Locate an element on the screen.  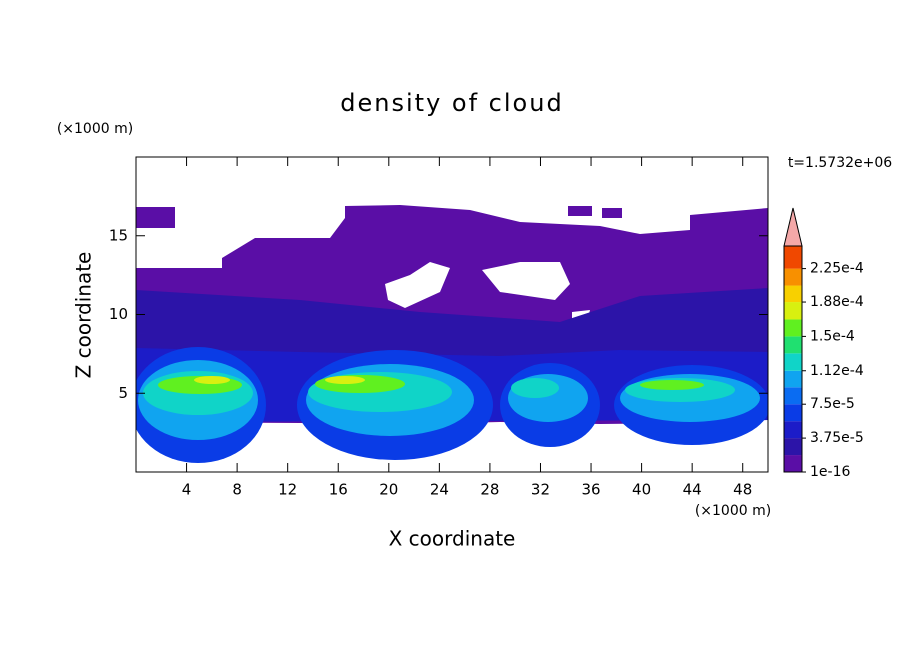
y-tick-label: 10 is located at coordinates (118, 314).